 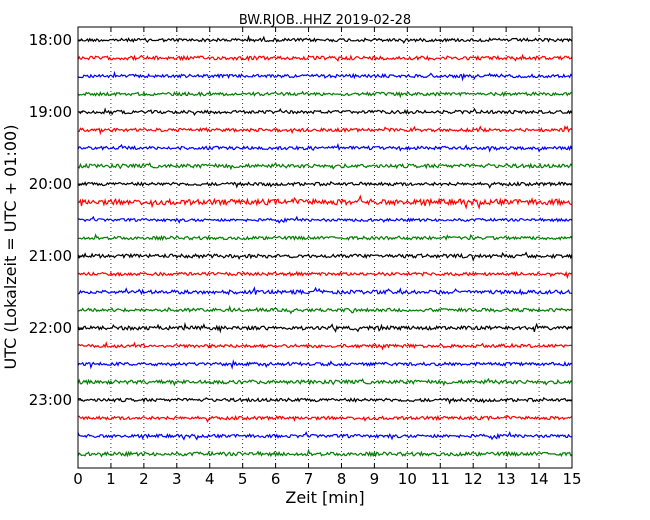 What do you see at coordinates (50, 328) in the screenshot?
I see `y-tick-label: 22:00` at bounding box center [50, 328].